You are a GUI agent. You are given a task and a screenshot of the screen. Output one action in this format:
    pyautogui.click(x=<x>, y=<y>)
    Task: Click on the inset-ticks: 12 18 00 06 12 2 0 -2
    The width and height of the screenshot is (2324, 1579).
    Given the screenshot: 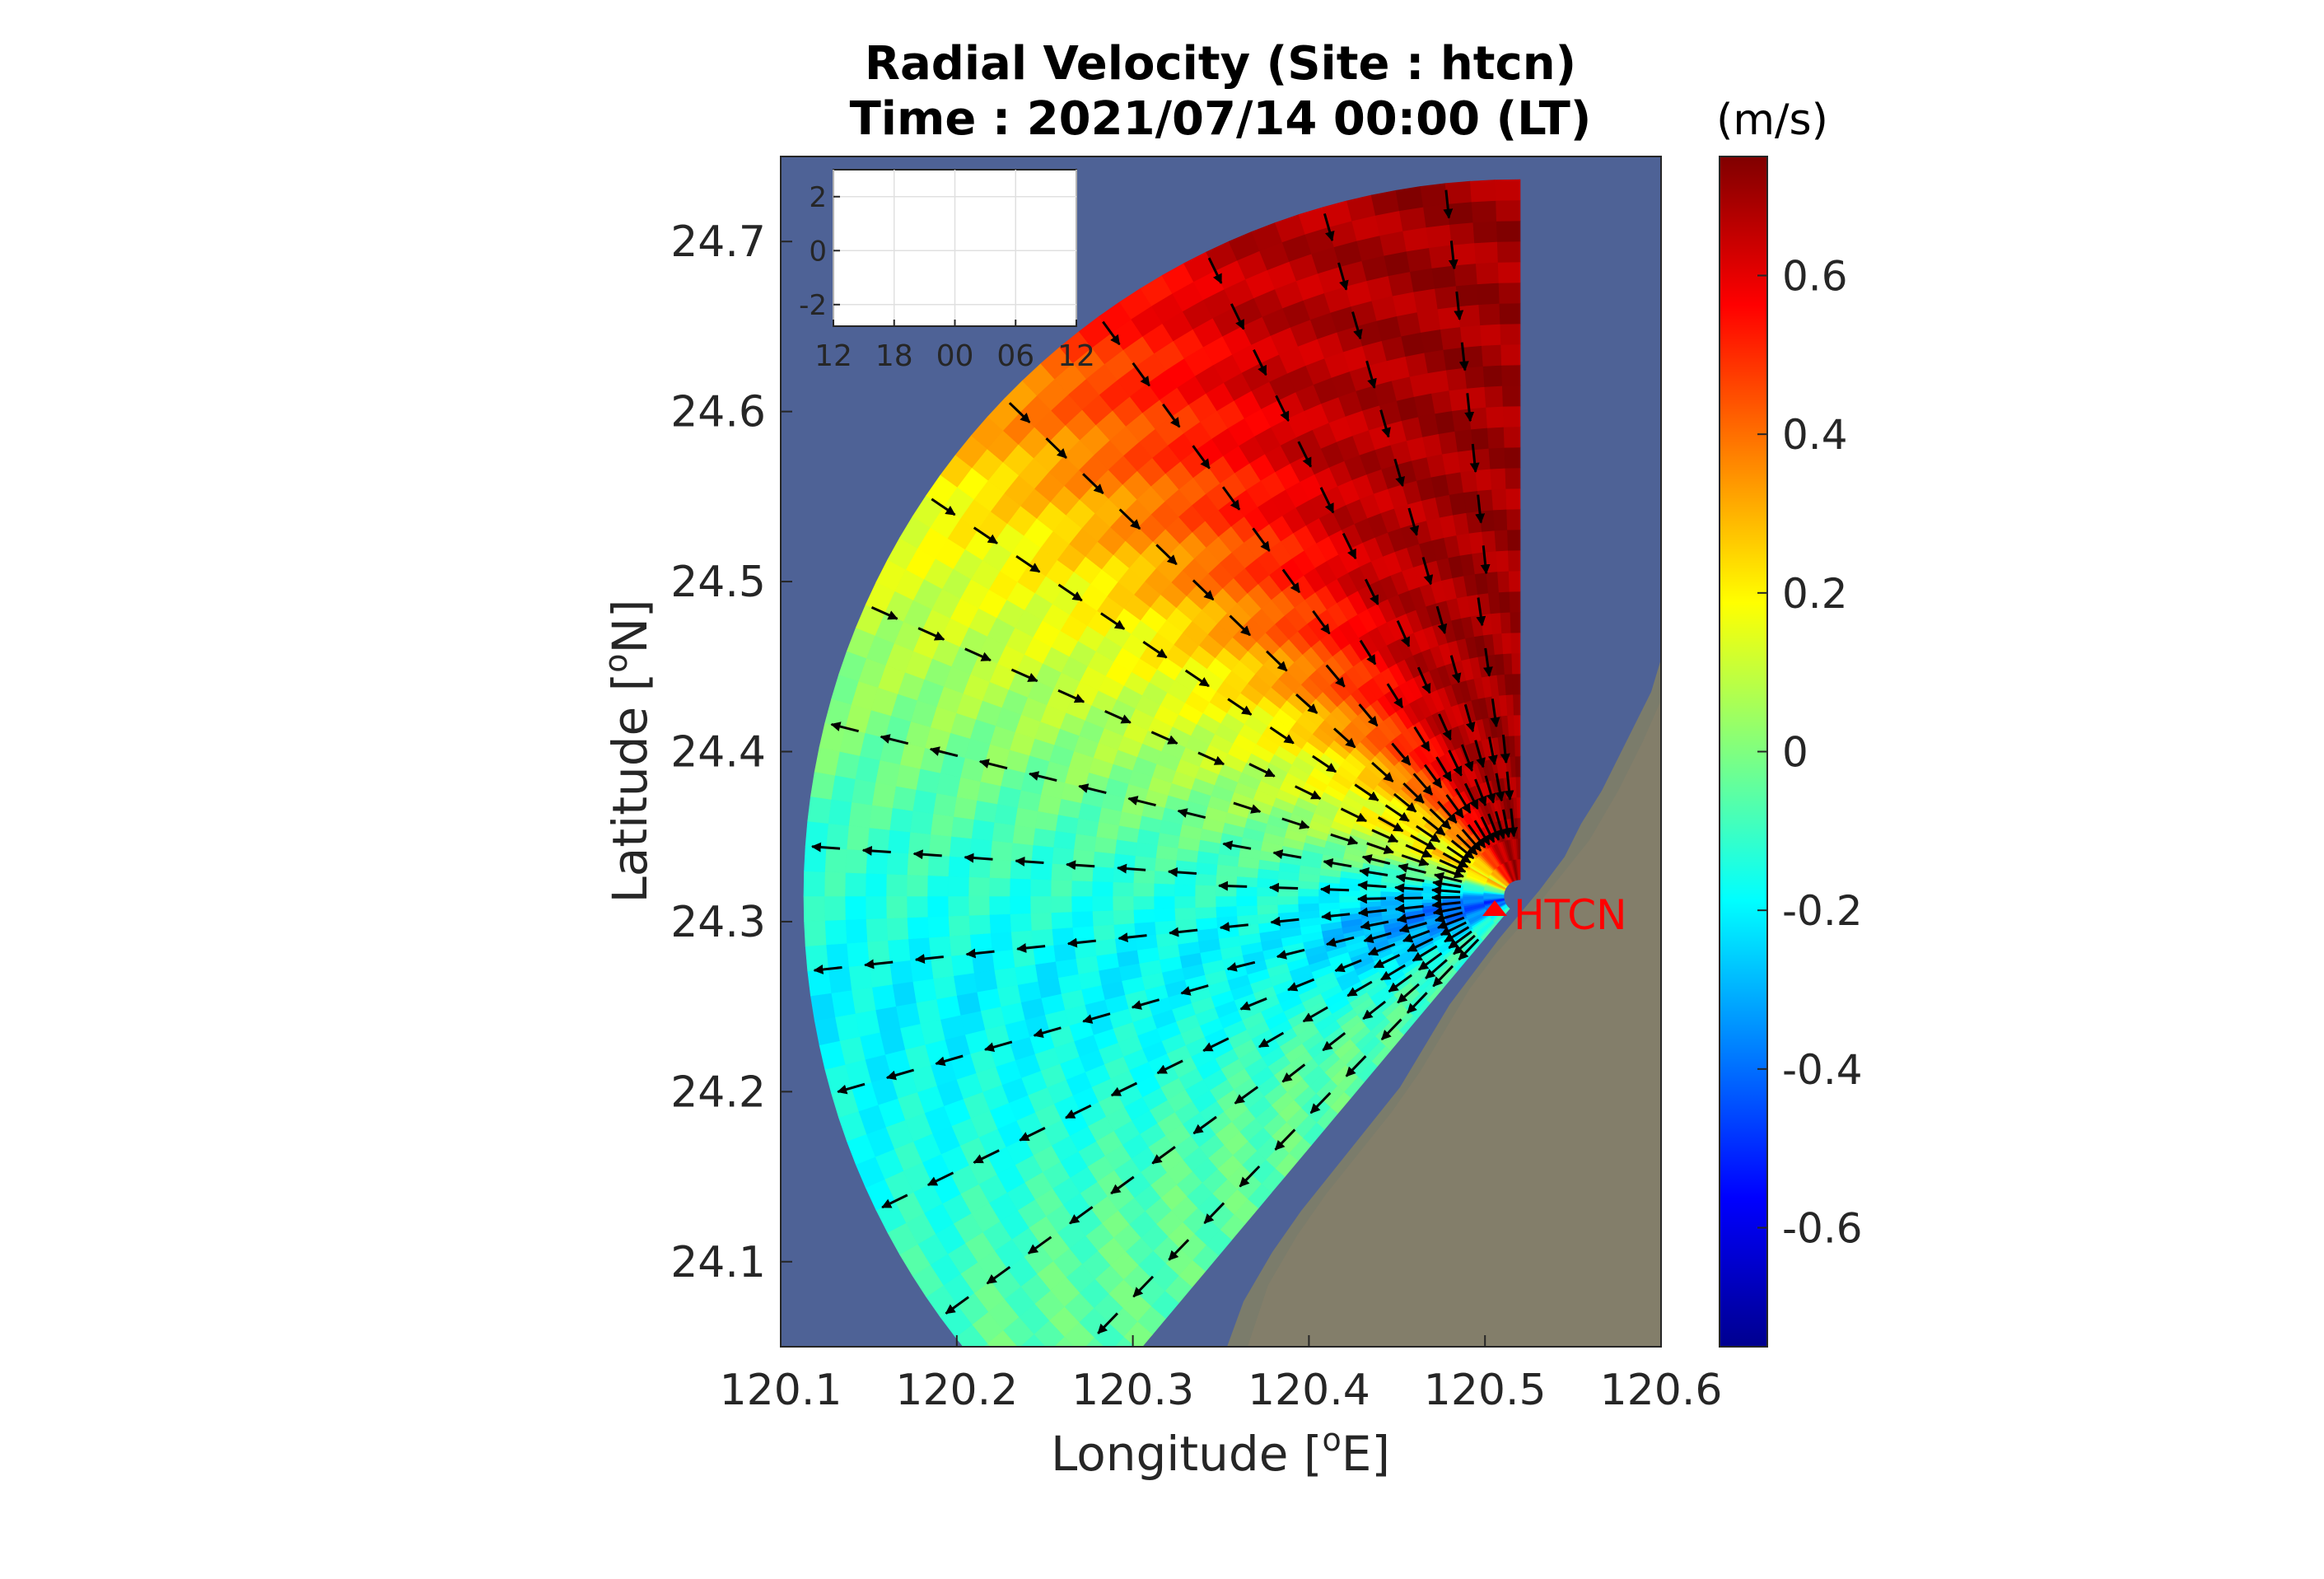 What is the action you would take?
    pyautogui.click(x=947, y=277)
    